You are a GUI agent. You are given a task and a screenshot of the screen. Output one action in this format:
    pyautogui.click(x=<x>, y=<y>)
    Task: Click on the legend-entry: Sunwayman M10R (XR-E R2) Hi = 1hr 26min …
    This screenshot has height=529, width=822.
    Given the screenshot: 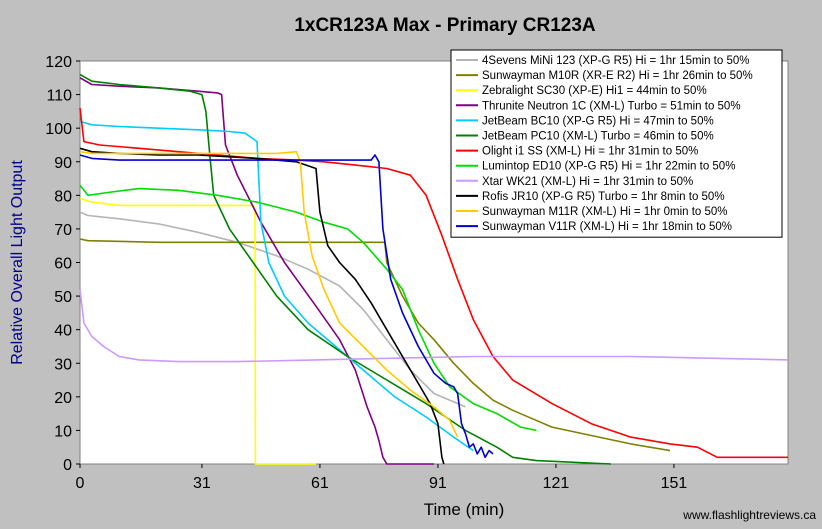 What is the action you would take?
    pyautogui.click(x=617, y=76)
    